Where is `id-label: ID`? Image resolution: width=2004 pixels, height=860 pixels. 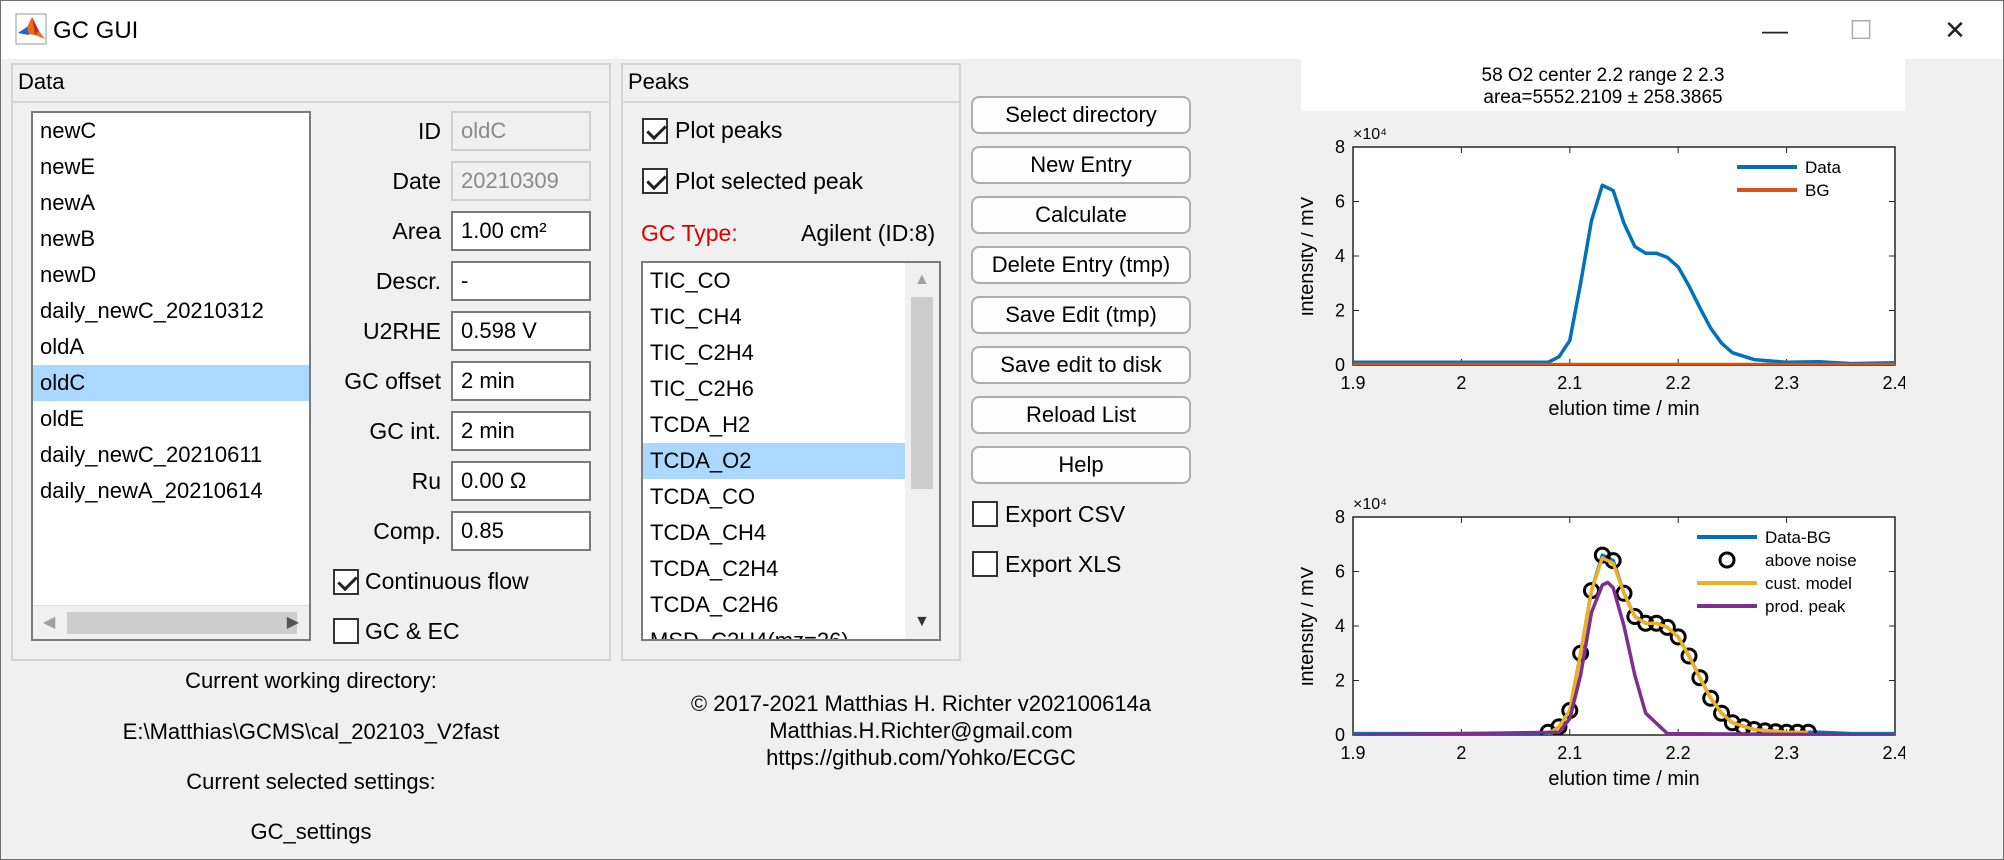 id-label: ID is located at coordinates (429, 131).